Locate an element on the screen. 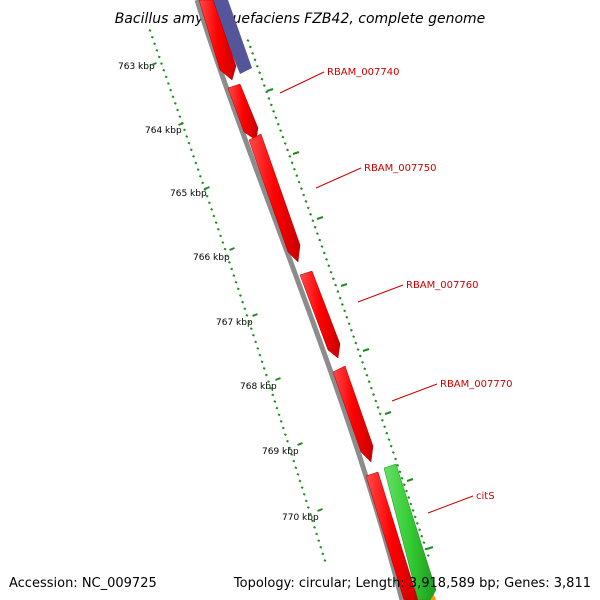 This screenshot has height=600, width=600. gene-arrow-citS is located at coordinates (410, 531).